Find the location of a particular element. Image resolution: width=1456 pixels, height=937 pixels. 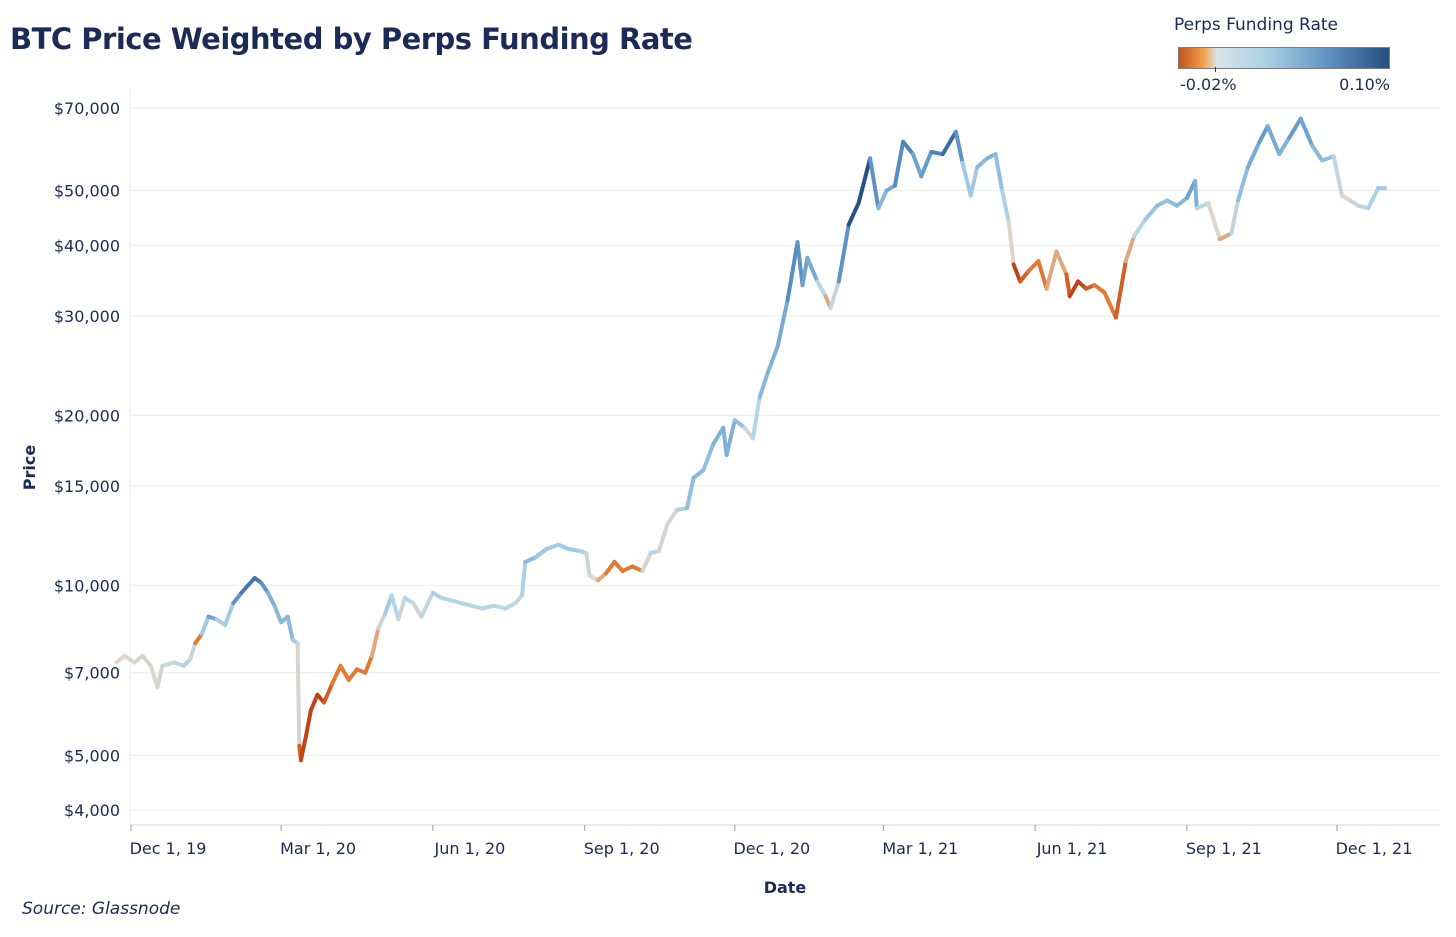

x-axis-label: Date is located at coordinates (785, 887).